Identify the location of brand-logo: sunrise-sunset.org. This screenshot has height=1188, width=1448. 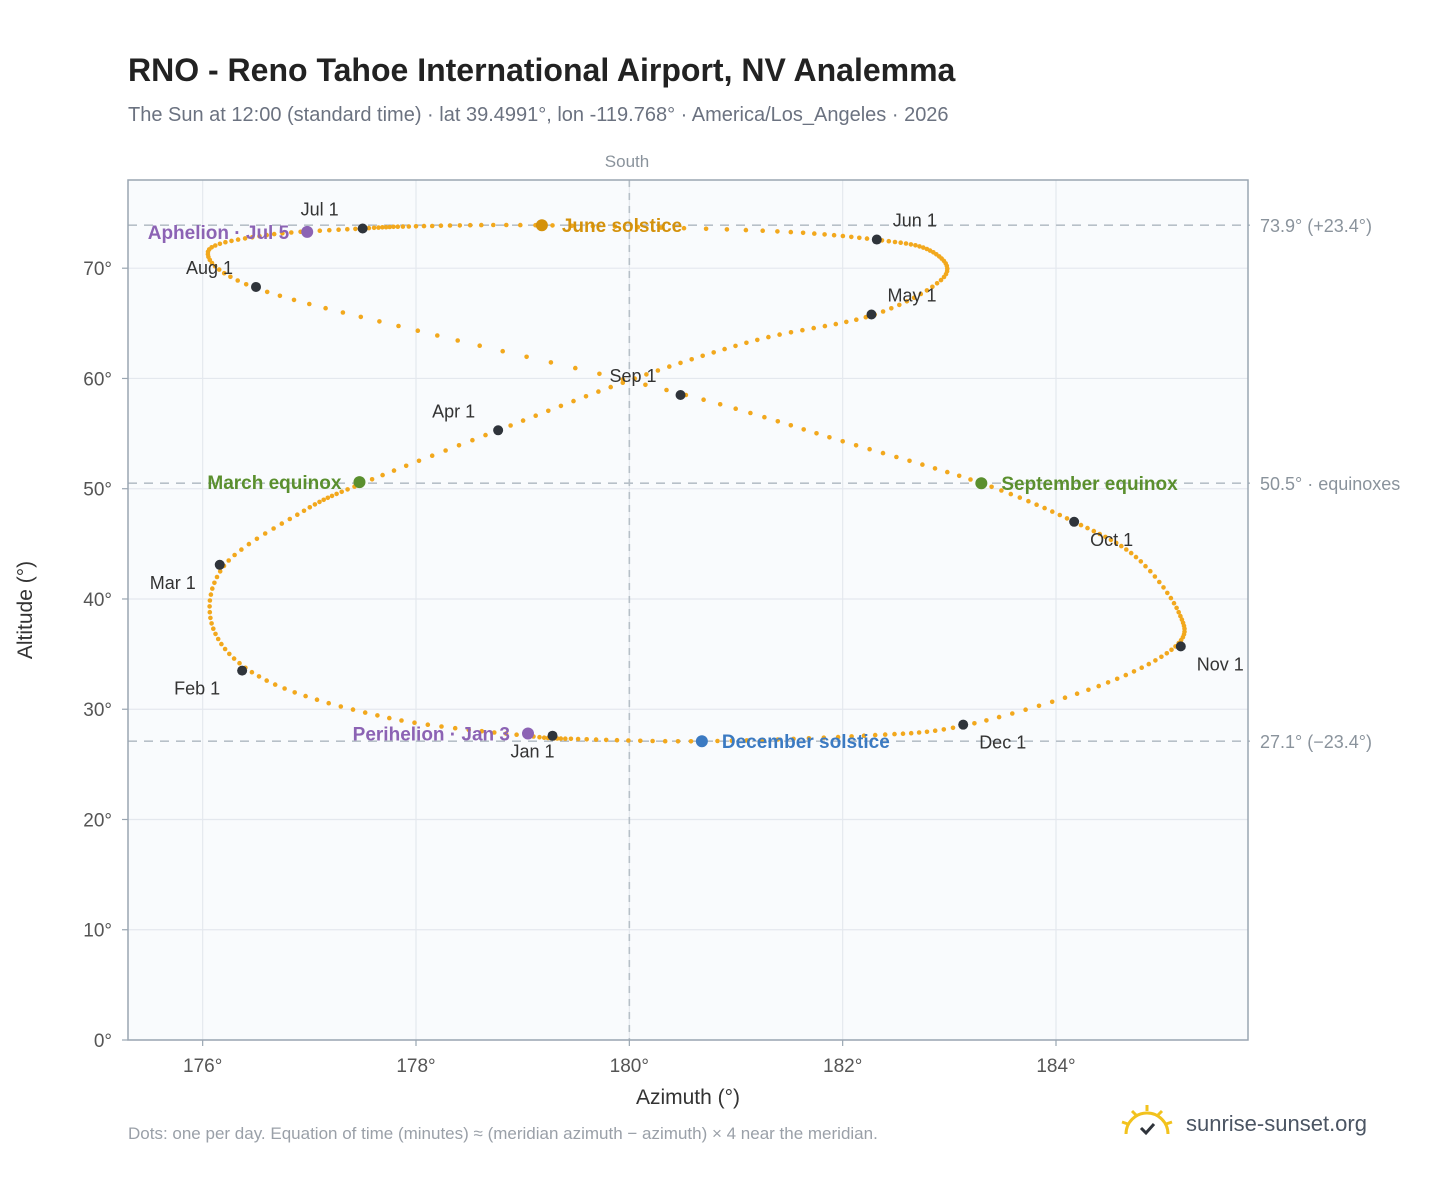
(1243, 1124).